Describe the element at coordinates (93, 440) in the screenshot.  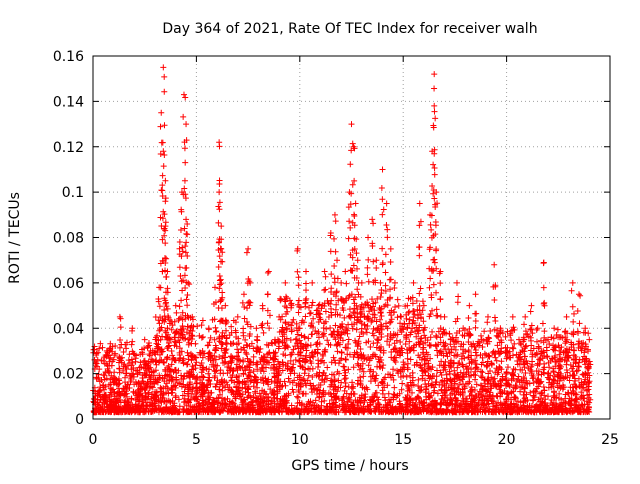
I see `x-tick-label: 0` at that location.